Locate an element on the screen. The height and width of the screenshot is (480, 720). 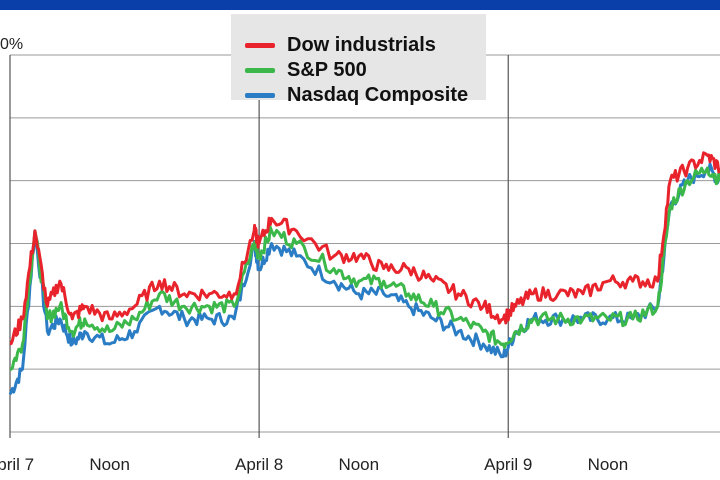
legend-item-nasdaq: Nasdaq Composite is located at coordinates (356, 95).